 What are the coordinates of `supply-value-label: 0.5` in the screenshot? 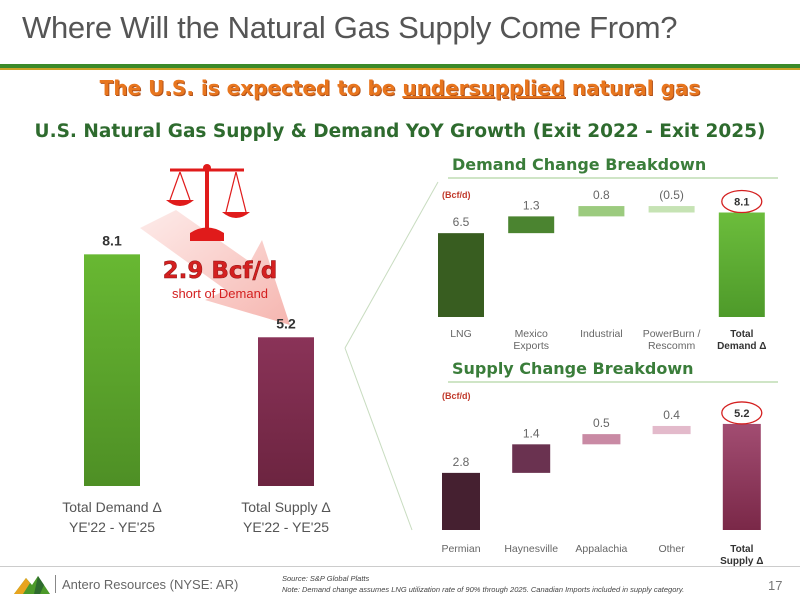 It's located at (601, 423).